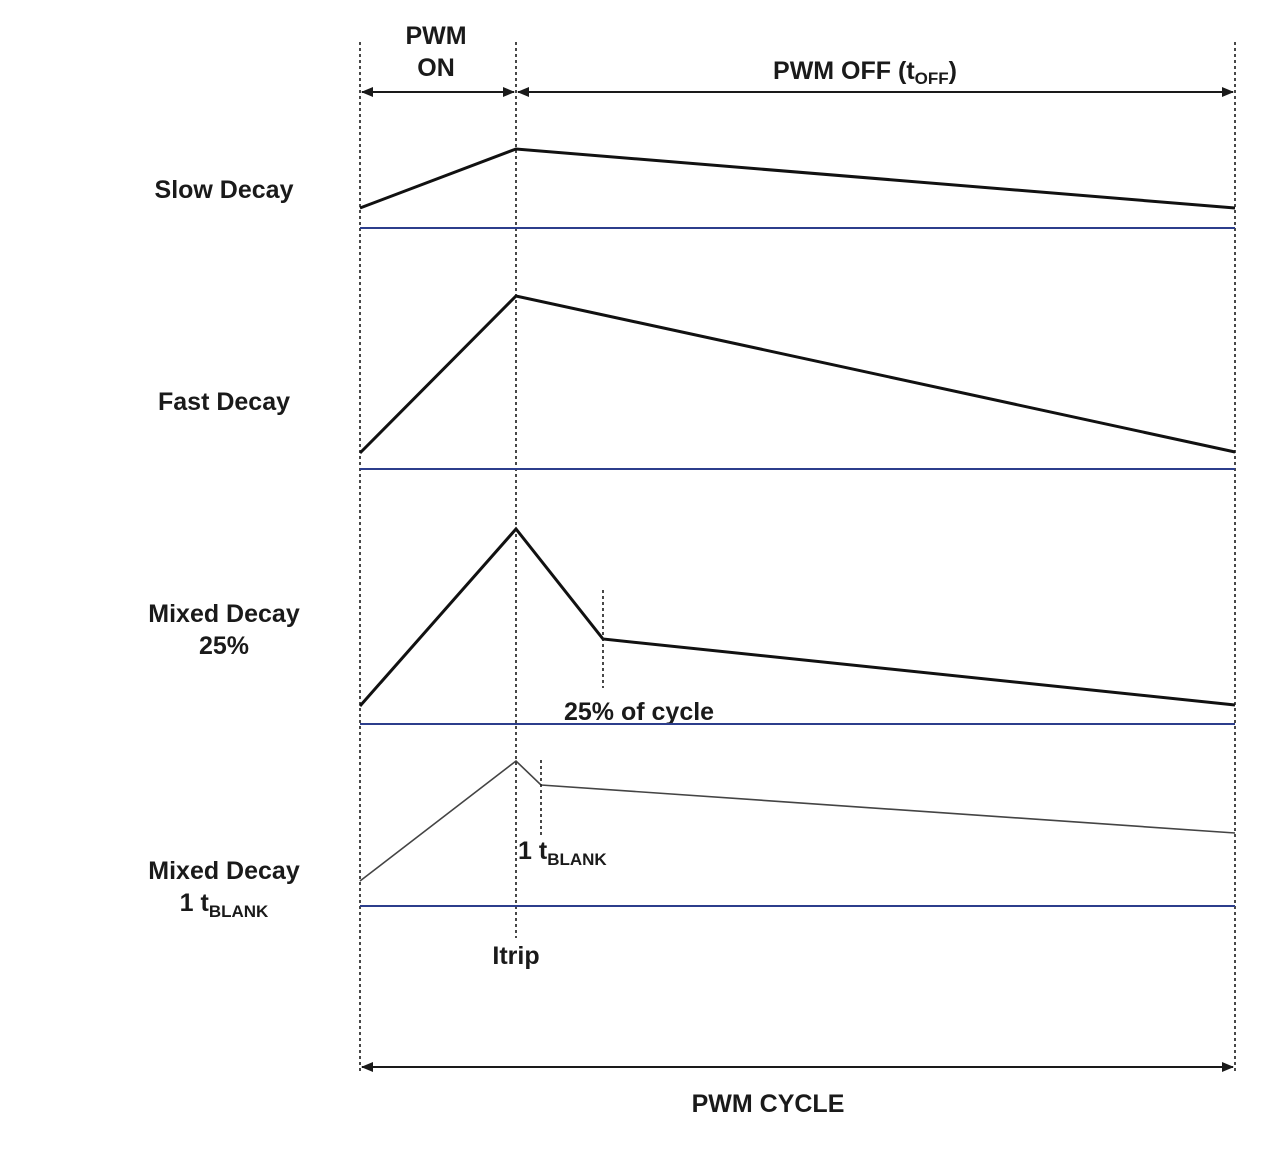 This screenshot has width=1278, height=1151. Describe the element at coordinates (577, 859) in the screenshot. I see `mixed-decay-blank-annotation-sub: BLANK` at that location.